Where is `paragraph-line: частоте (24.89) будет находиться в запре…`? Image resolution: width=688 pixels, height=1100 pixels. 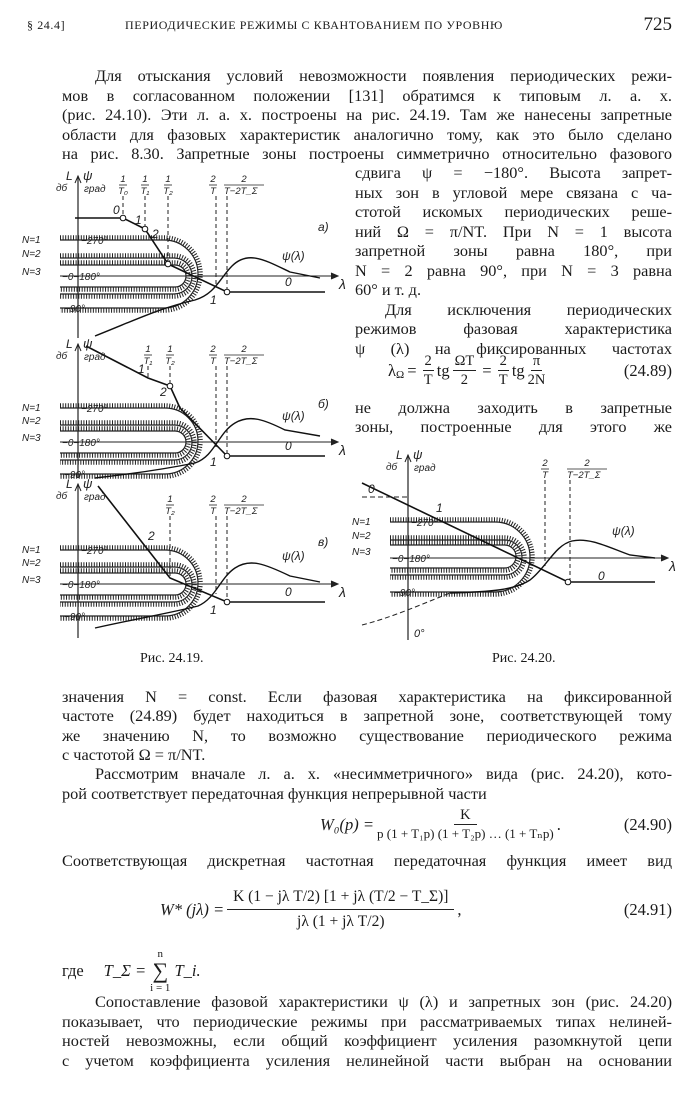 paragraph-line: частоте (24.89) будет находиться в запре… is located at coordinates (367, 716).